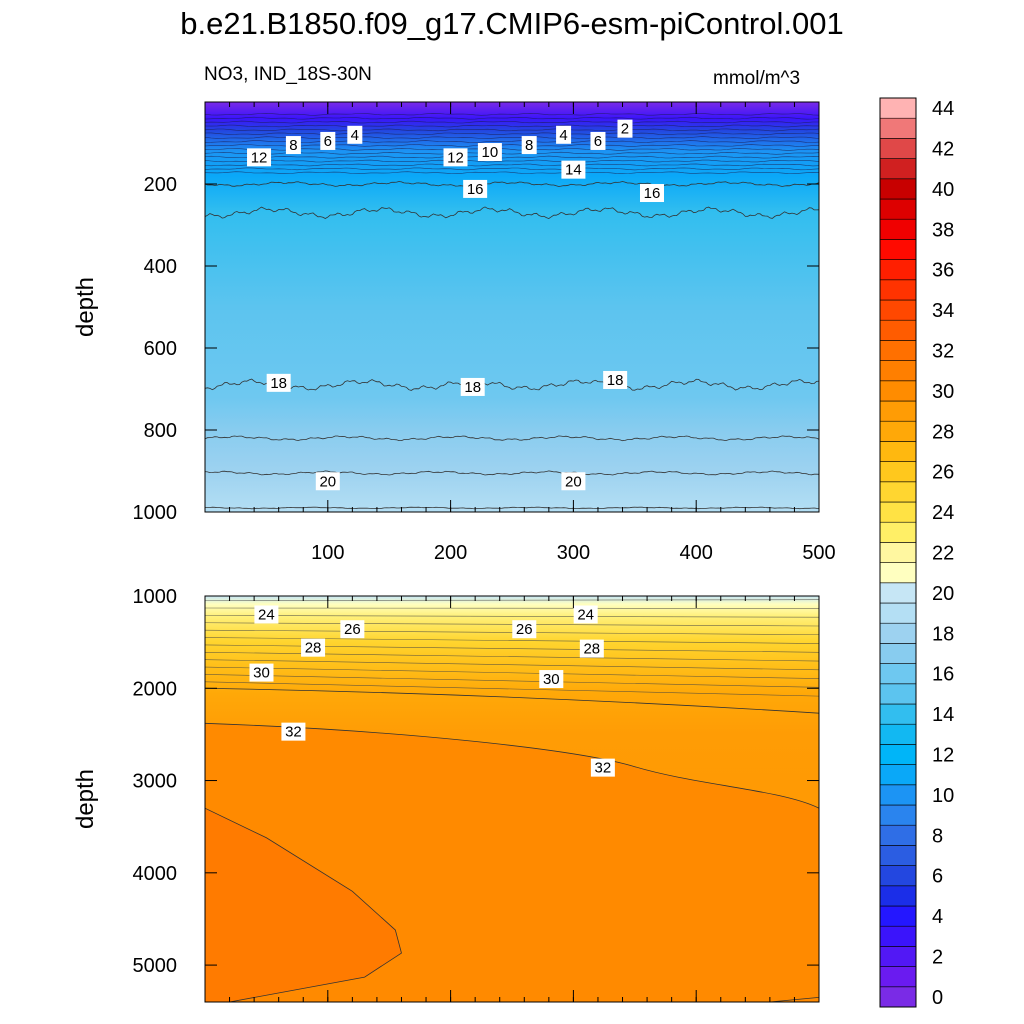 Image resolution: width=1024 pixels, height=1024 pixels. What do you see at coordinates (591, 649) in the screenshot?
I see `svg-text: 28` at bounding box center [591, 649].